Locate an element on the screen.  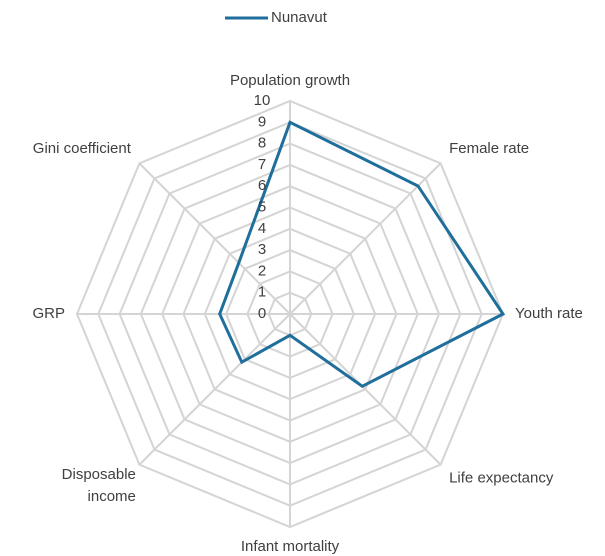
axis-label: Youth rate is located at coordinates (549, 313).